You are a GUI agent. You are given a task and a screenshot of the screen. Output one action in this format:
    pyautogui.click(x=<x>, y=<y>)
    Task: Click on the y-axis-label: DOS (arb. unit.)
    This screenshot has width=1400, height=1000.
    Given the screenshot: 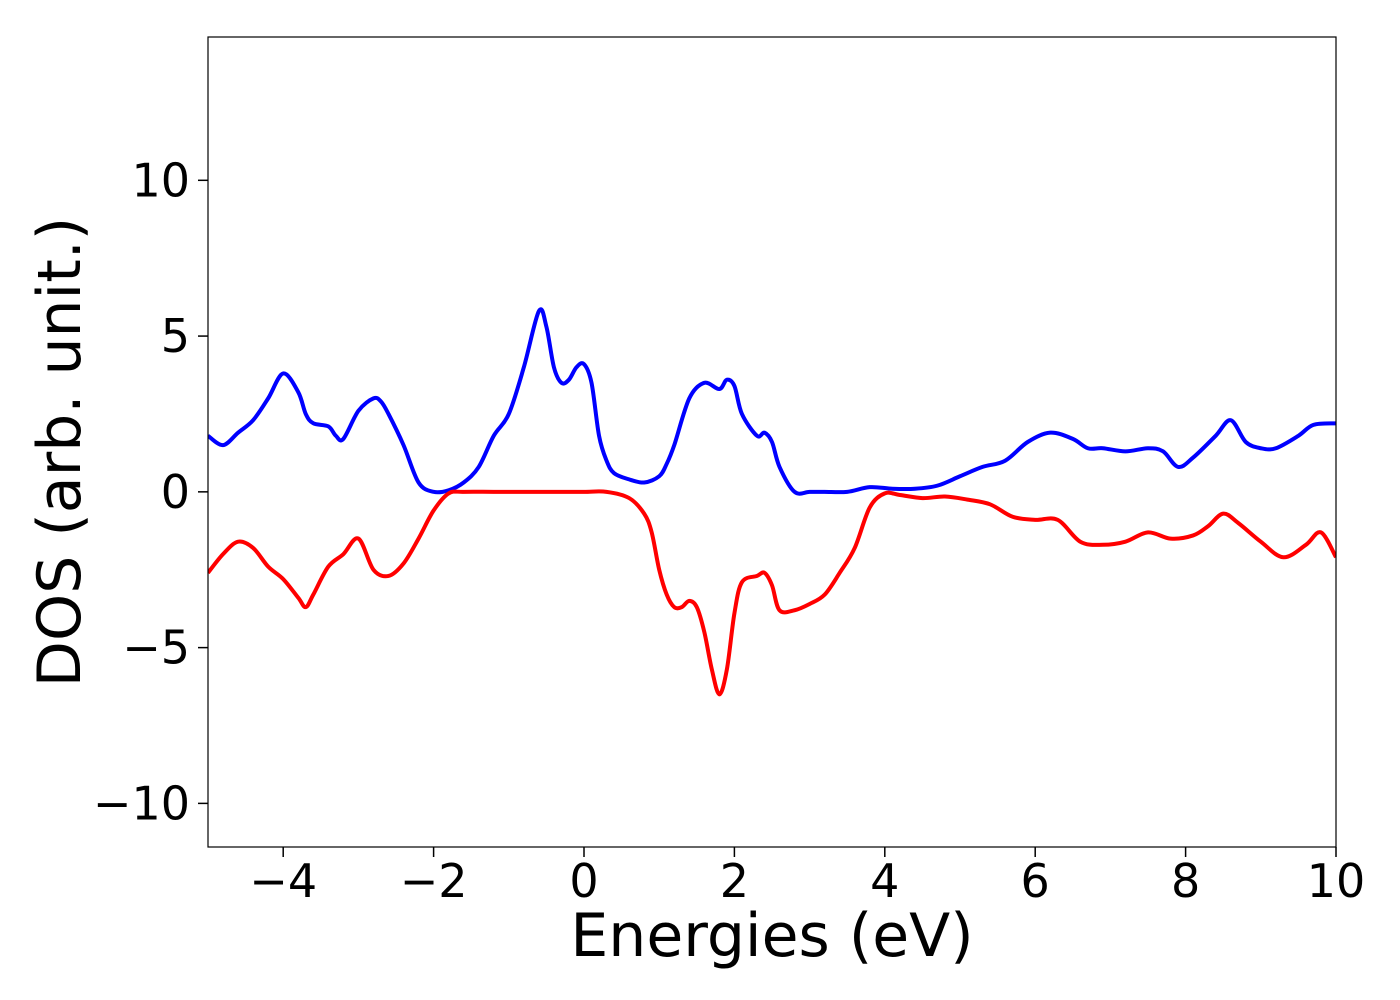 What is the action you would take?
    pyautogui.click(x=60, y=452)
    